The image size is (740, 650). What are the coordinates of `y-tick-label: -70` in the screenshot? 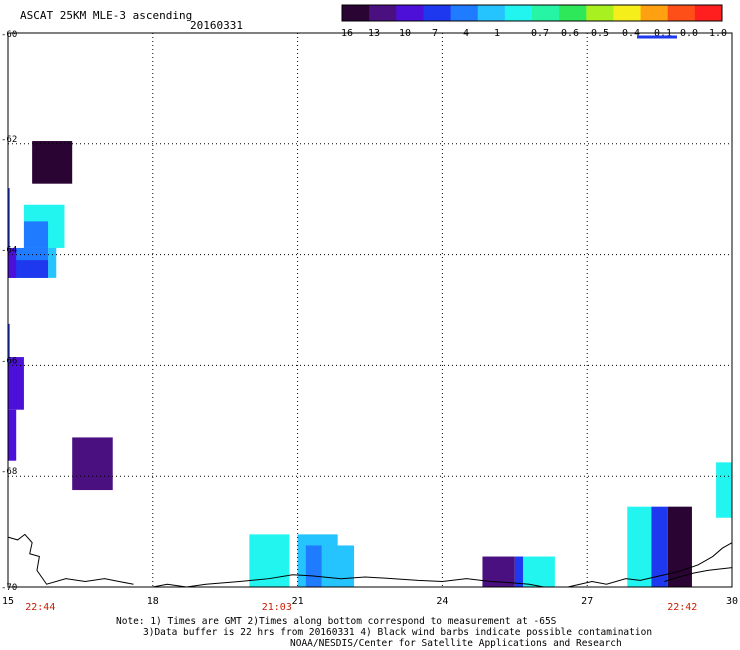 It's located at (9, 588).